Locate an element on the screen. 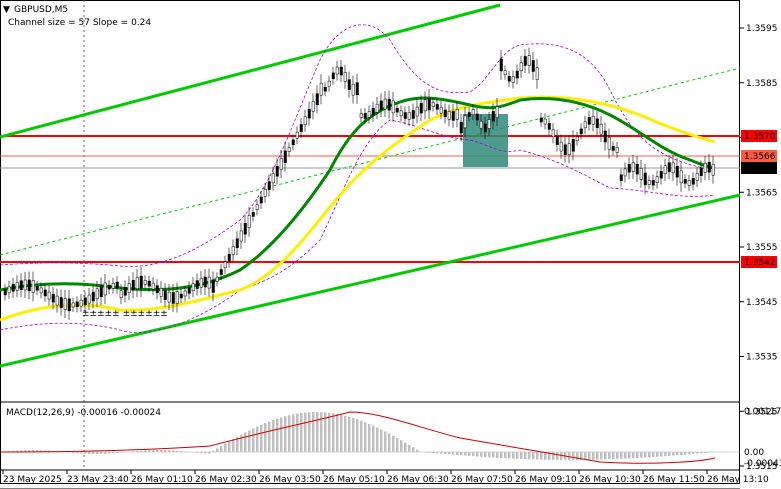  time-label: 26 May 06:30 is located at coordinates (418, 480).